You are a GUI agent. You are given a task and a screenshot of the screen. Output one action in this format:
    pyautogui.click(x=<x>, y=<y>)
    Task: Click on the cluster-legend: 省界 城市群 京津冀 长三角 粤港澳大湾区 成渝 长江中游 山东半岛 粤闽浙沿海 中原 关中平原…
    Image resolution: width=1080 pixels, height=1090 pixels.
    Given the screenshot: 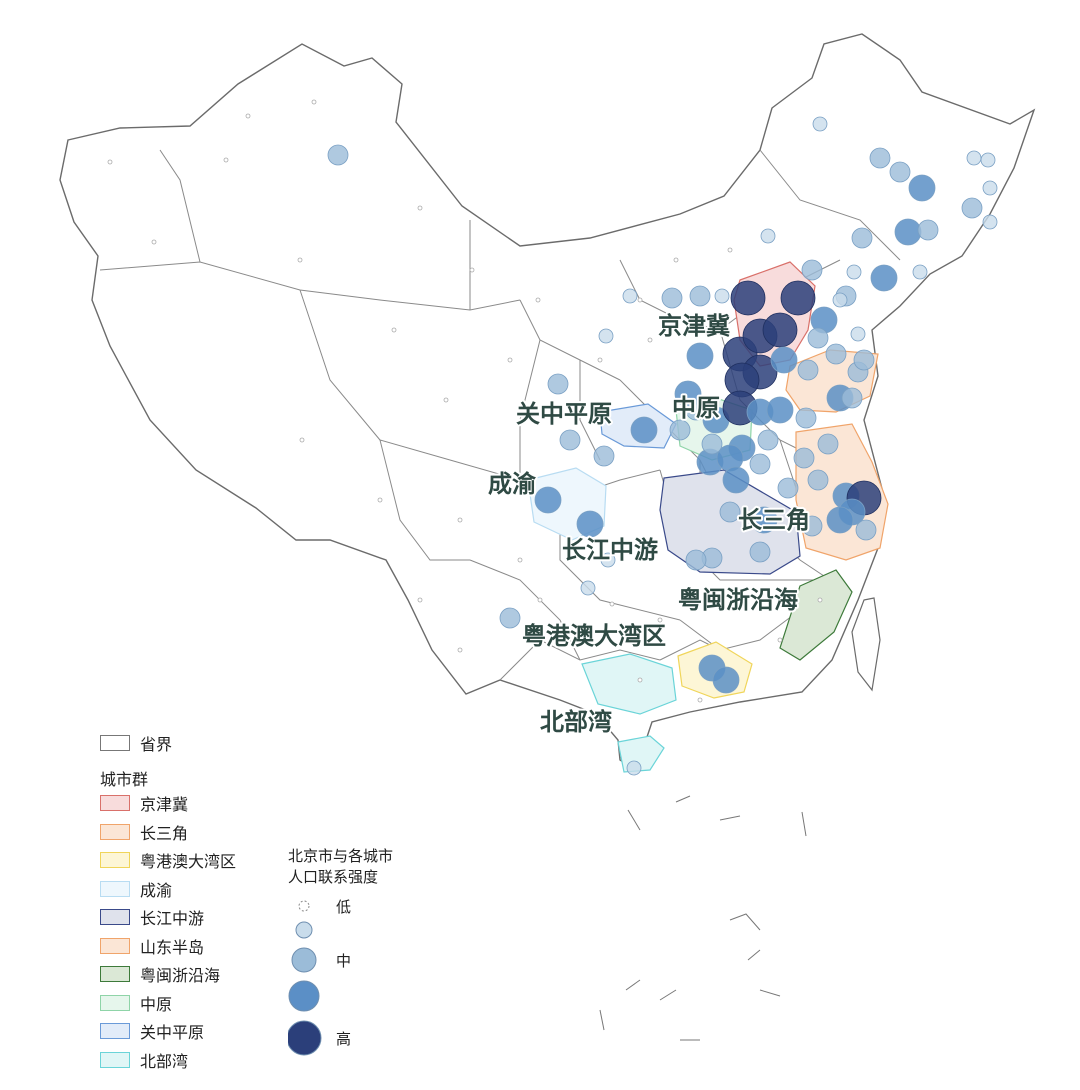 What is the action you would take?
    pyautogui.click(x=200, y=902)
    